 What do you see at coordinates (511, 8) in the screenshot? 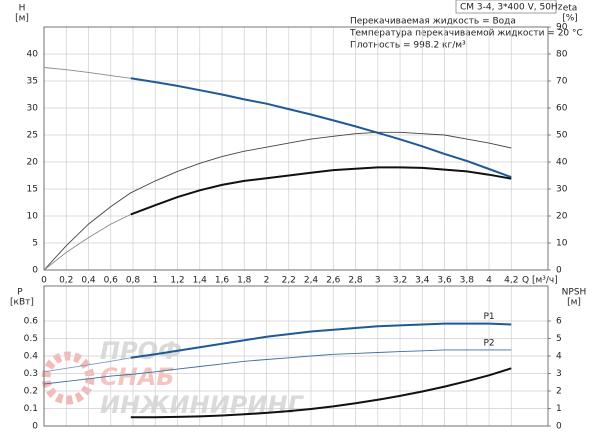
I see `model-label: CM 3-4, 3*400 V, 50Hz` at bounding box center [511, 8].